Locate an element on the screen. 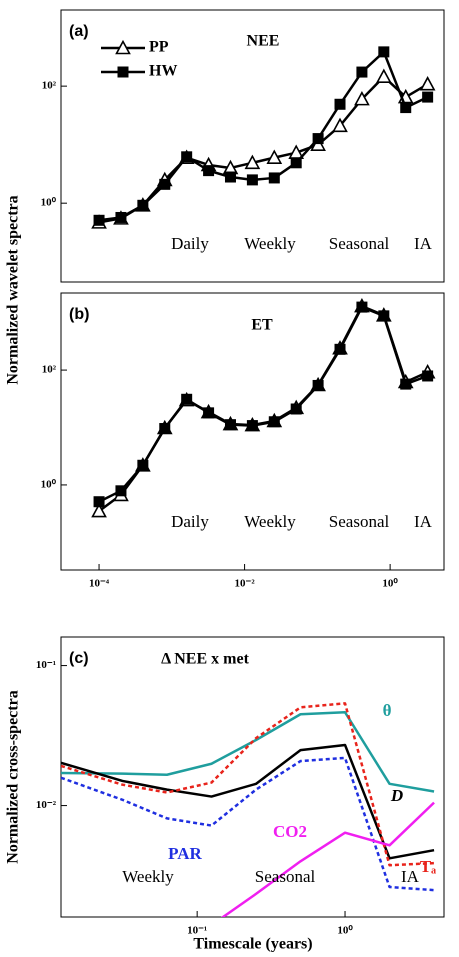 This screenshot has height=957, width=459. chart-title: Δ NEE x met is located at coordinates (205, 659).